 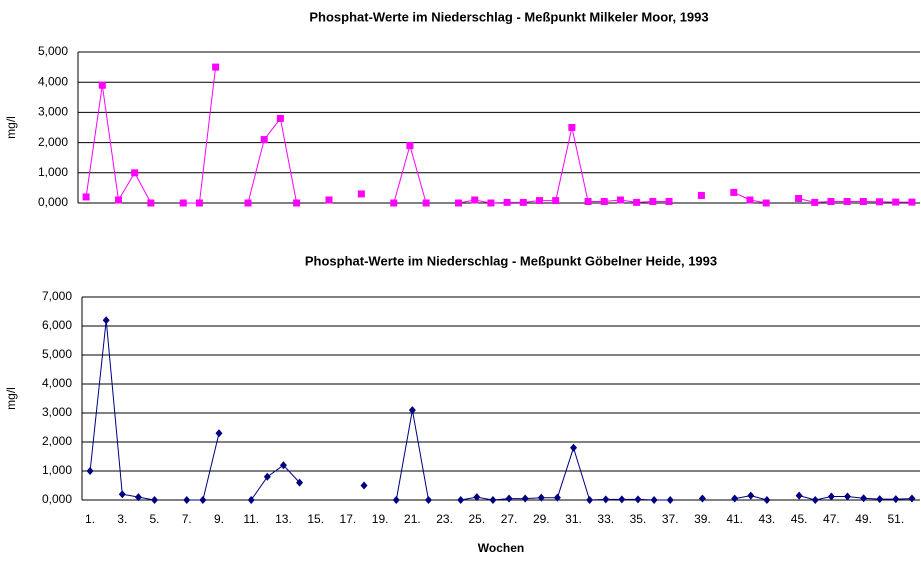 I want to click on y-tick-label: 6,000, so click(x=57, y=325).